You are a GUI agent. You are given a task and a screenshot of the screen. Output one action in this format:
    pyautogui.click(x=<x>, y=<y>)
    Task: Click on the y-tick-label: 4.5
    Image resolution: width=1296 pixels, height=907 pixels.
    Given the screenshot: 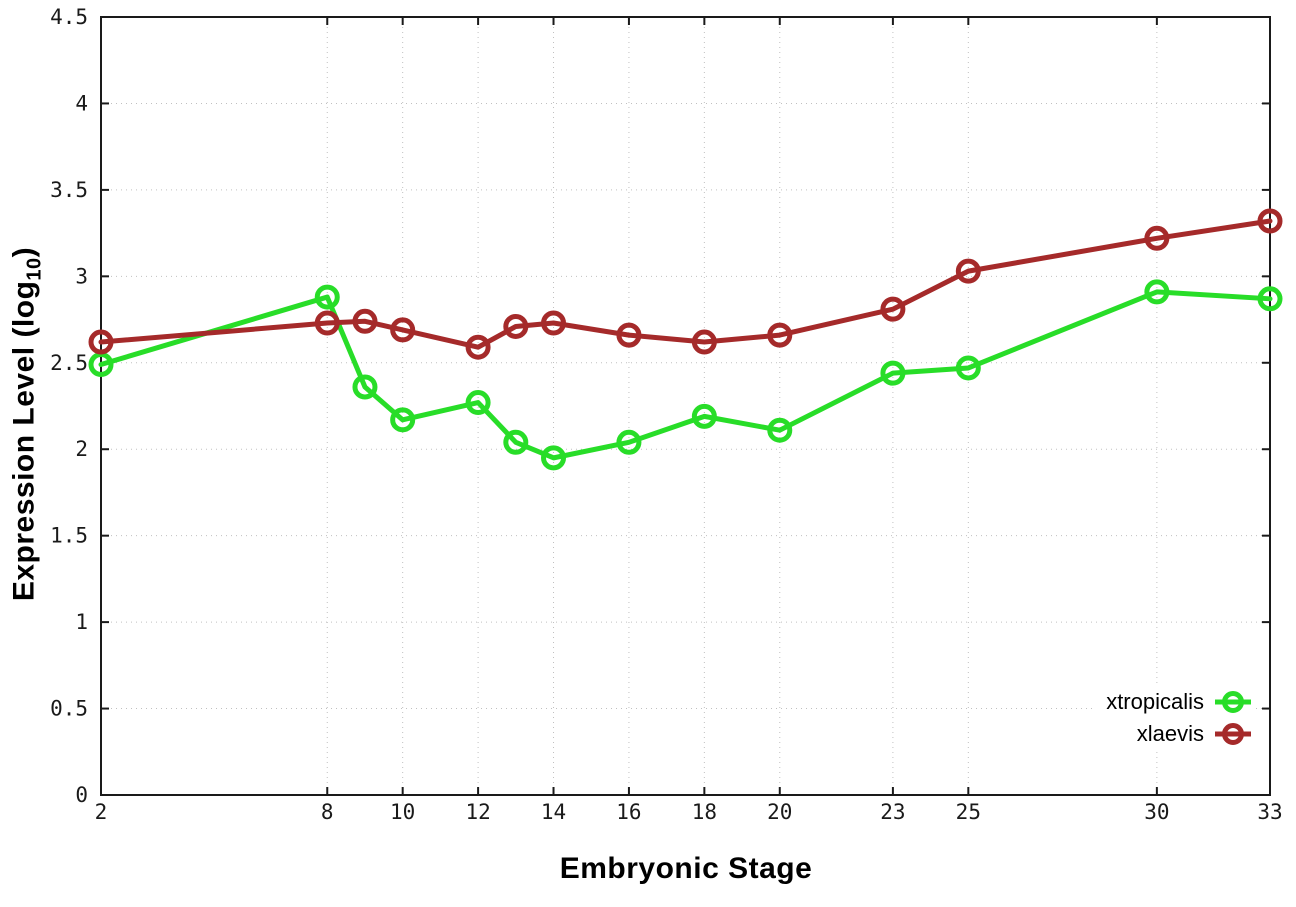 What is the action you would take?
    pyautogui.click(x=69, y=17)
    